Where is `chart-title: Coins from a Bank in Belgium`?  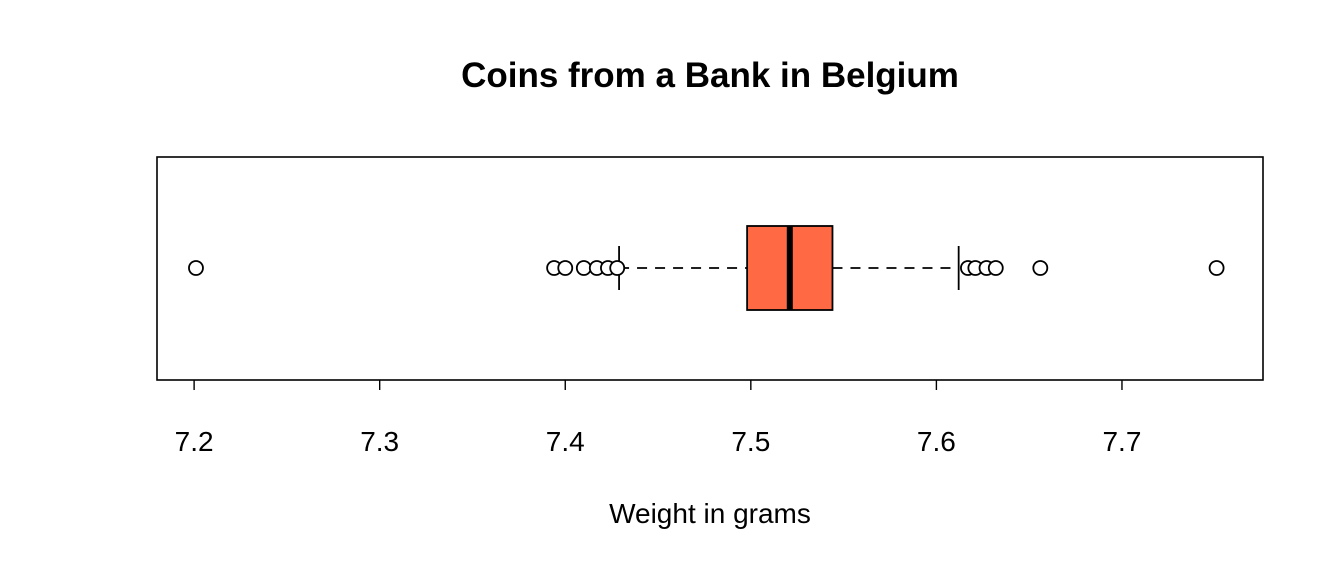
chart-title: Coins from a Bank in Belgium is located at coordinates (710, 75).